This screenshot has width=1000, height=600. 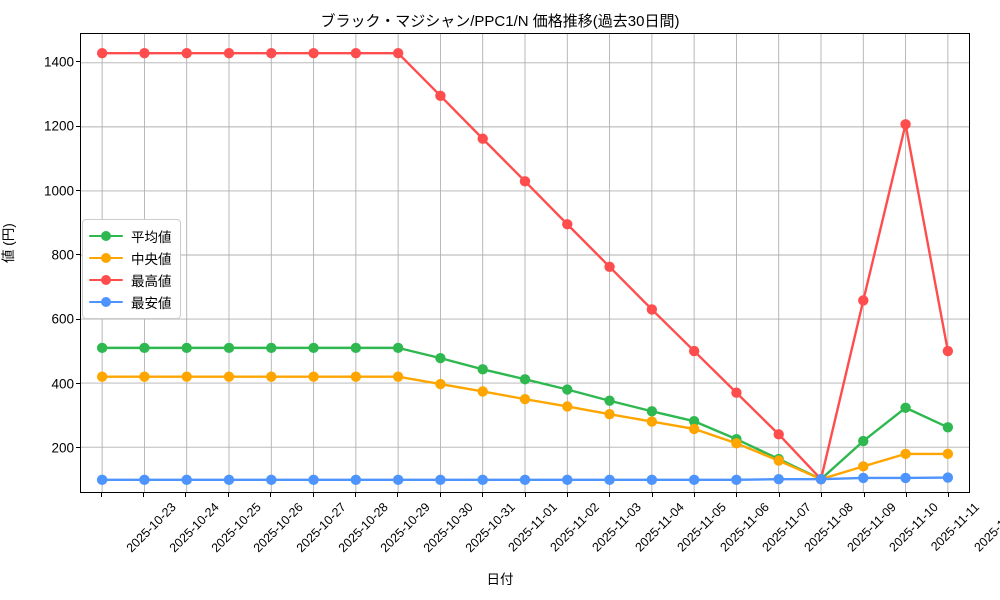 What do you see at coordinates (130, 280) in the screenshot?
I see `legend-item: 最高値` at bounding box center [130, 280].